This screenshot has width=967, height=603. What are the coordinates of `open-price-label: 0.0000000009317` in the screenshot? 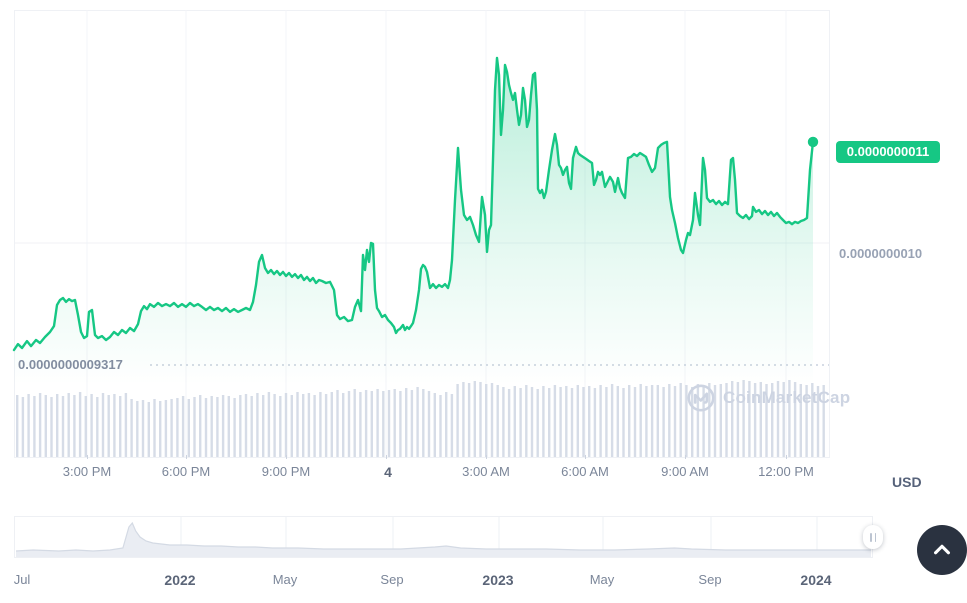 It's located at (70, 364).